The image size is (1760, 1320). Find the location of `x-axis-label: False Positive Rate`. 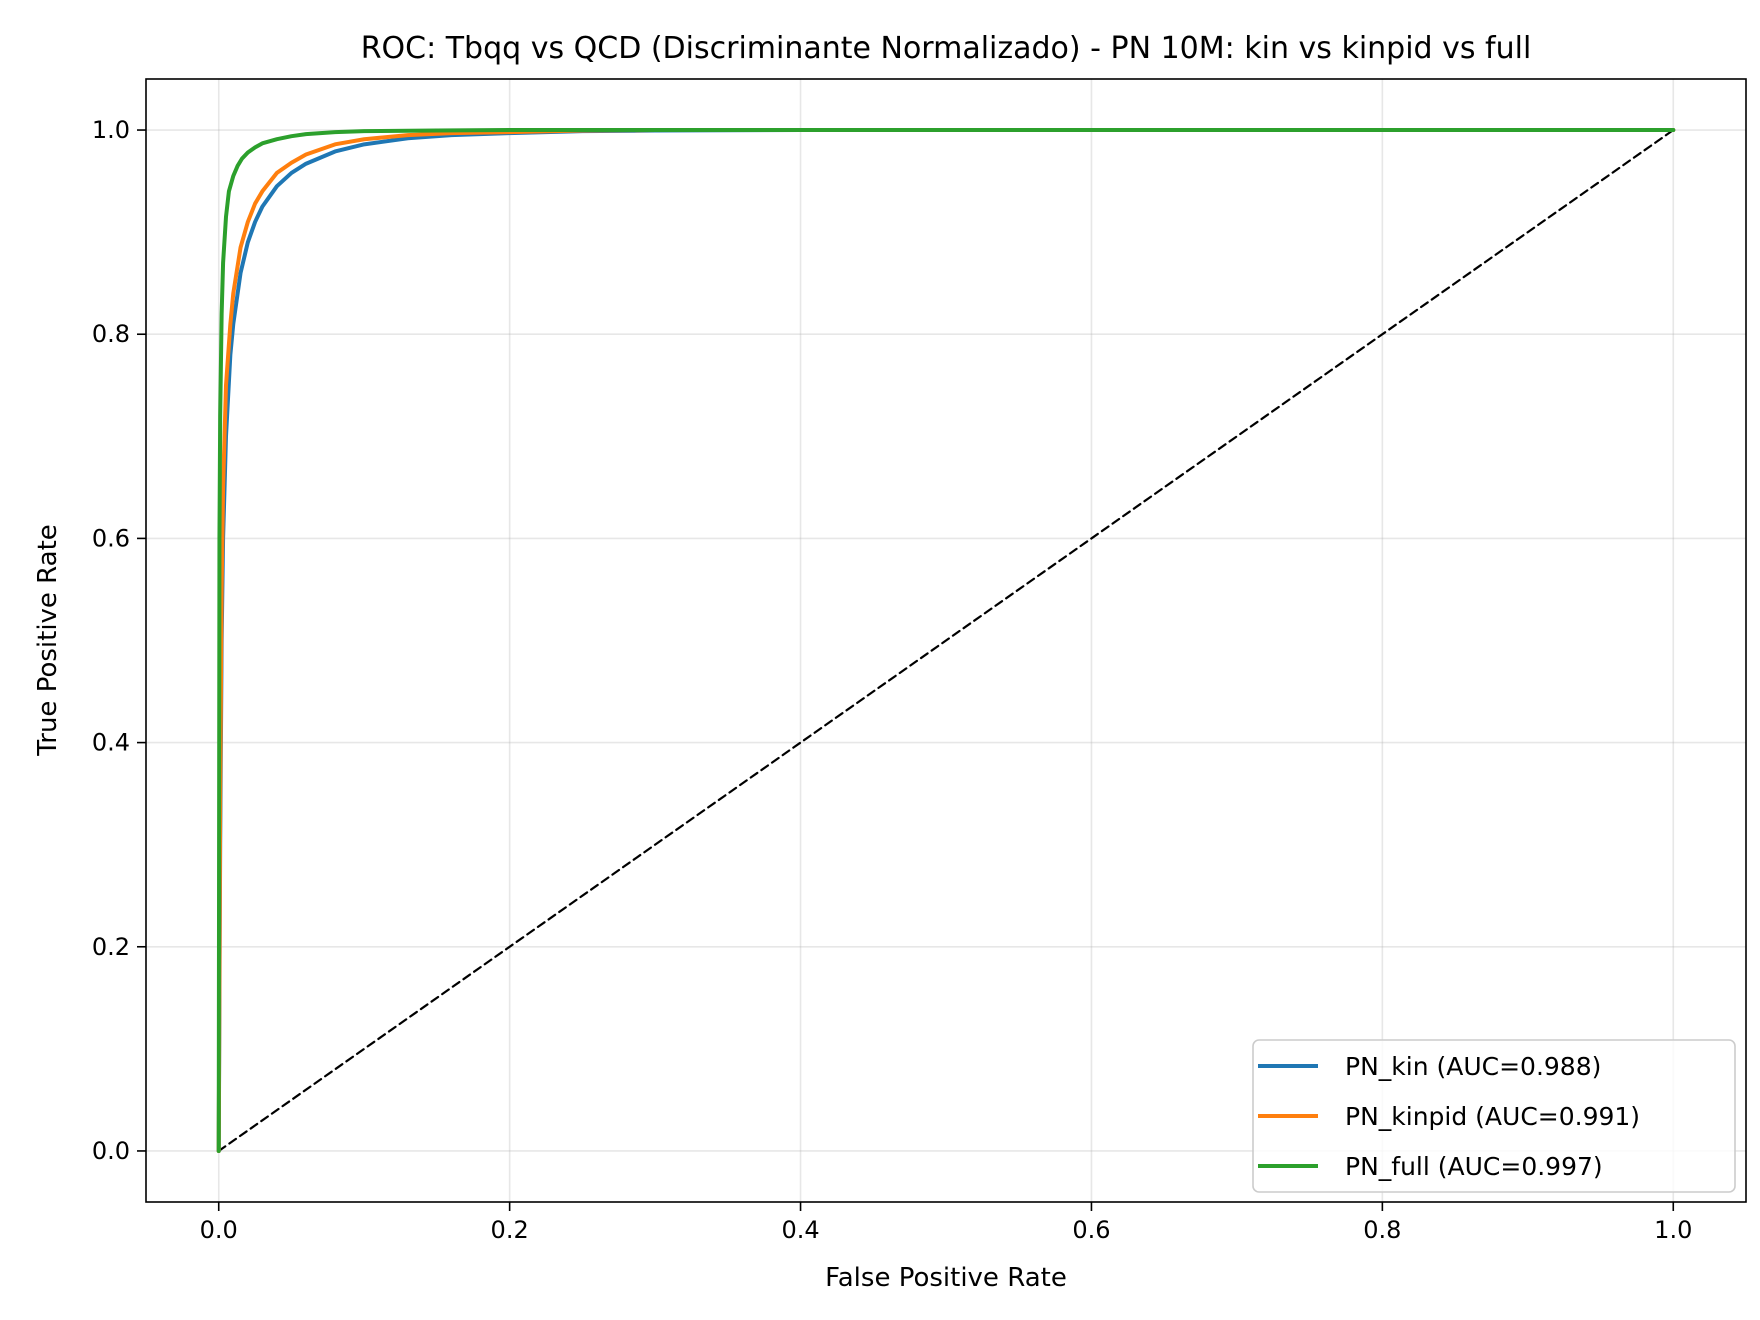

x-axis-label: False Positive Rate is located at coordinates (946, 1278).